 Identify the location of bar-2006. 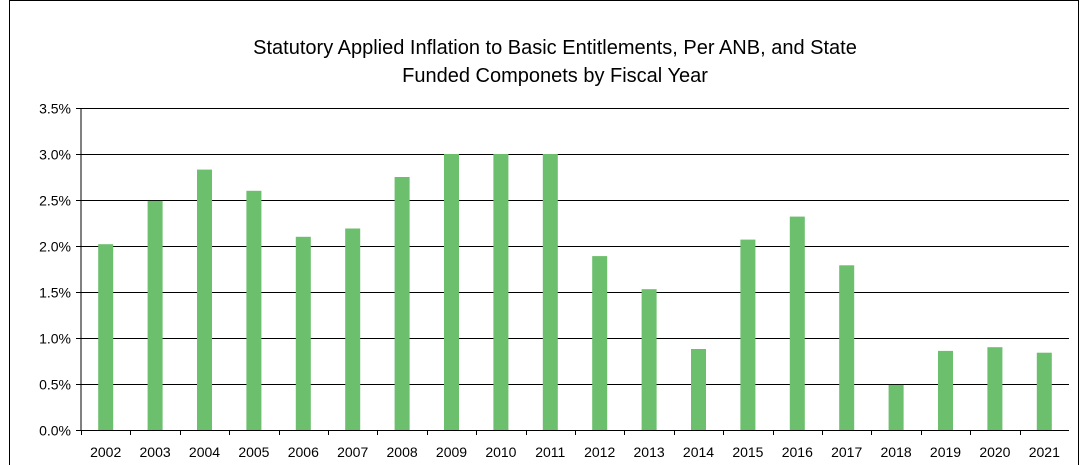
(303, 333).